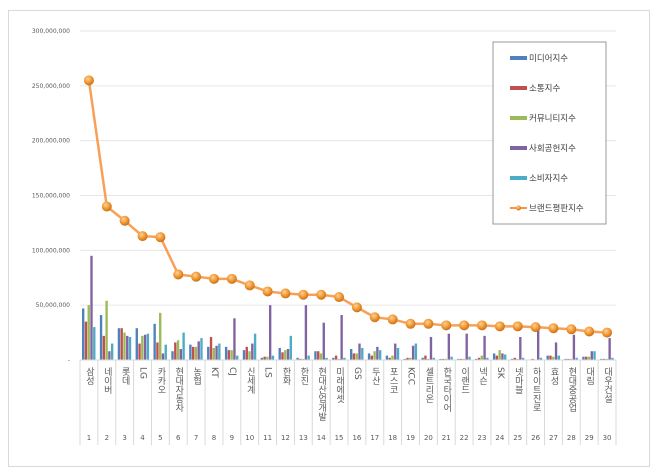 This screenshot has width=660, height=473. What do you see at coordinates (232, 438) in the screenshot?
I see `x-rank-label: 9` at bounding box center [232, 438].